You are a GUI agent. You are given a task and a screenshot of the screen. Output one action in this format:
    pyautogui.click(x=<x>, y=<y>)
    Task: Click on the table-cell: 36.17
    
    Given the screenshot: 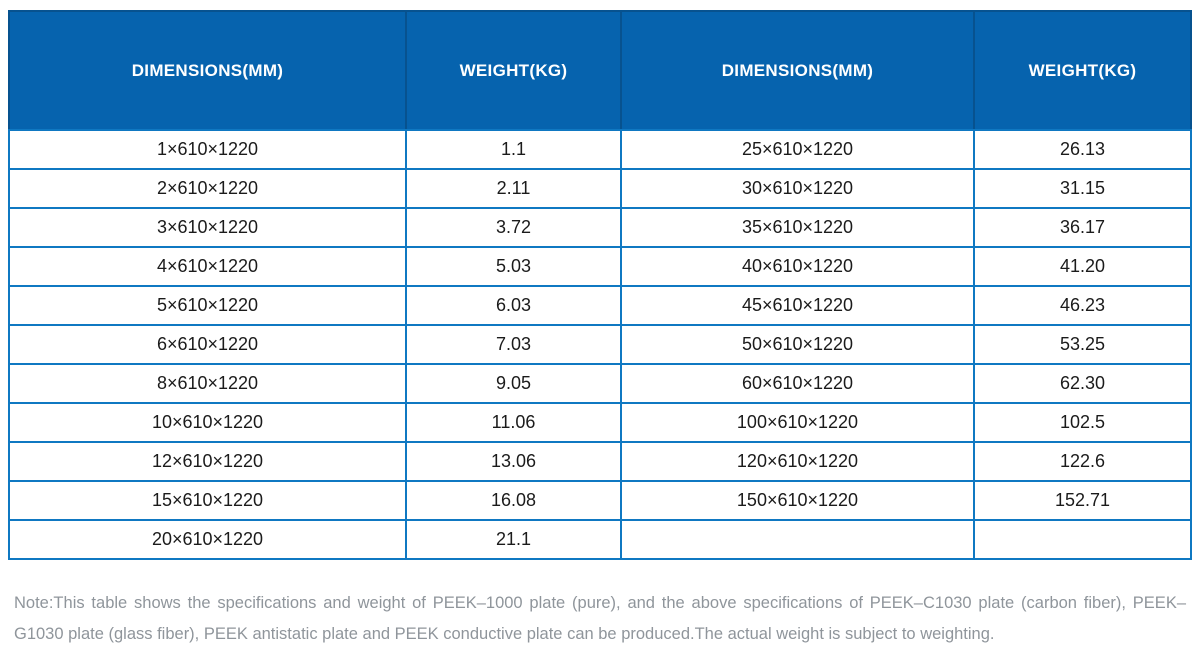 What is the action you would take?
    pyautogui.click(x=1082, y=227)
    